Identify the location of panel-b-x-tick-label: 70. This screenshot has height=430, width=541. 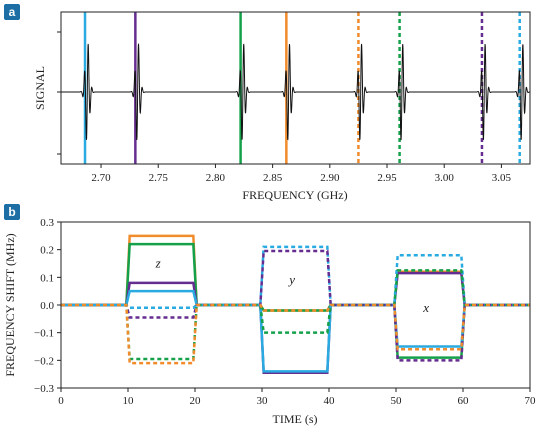
(531, 401).